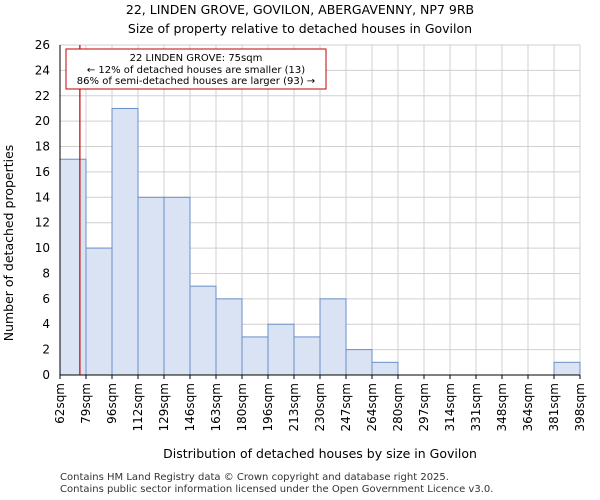  Describe the element at coordinates (86, 403) in the screenshot. I see `x-tick-label: 79sqm` at that location.